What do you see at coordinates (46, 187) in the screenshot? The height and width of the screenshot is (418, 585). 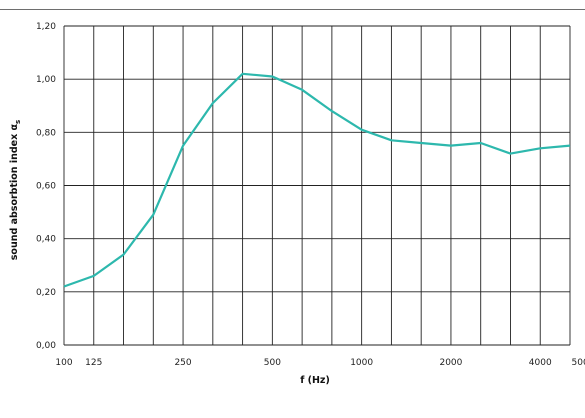 I see `y-tick-label: 0,60` at bounding box center [46, 187].